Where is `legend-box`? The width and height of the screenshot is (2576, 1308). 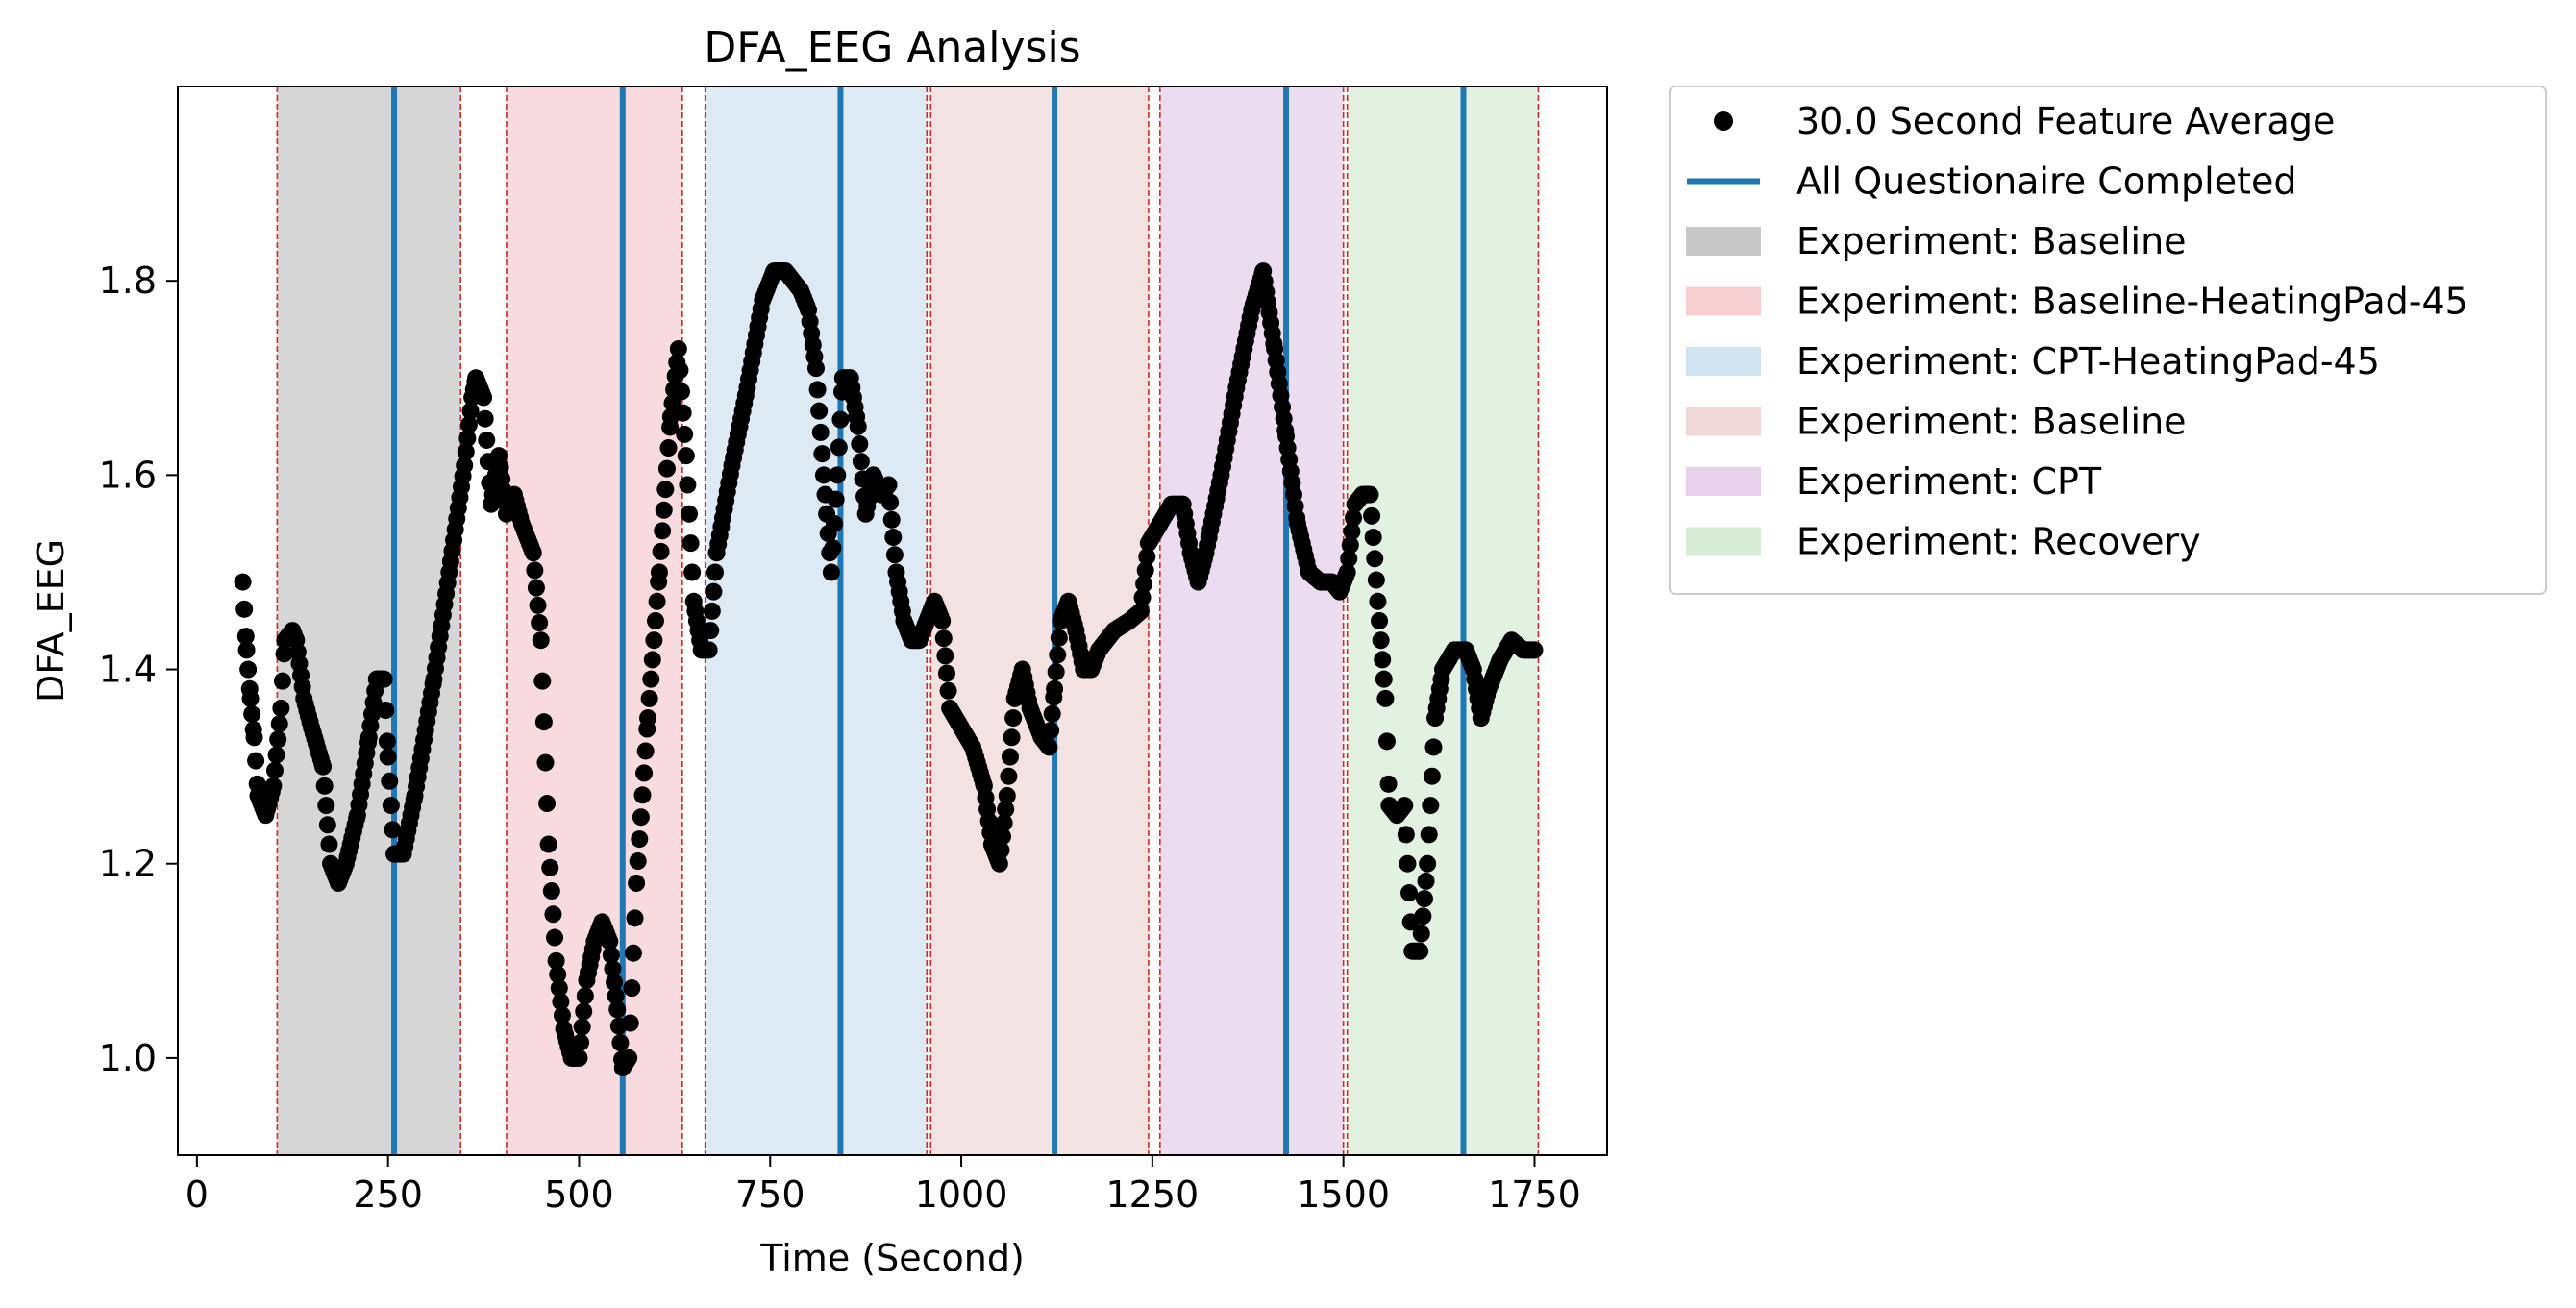 legend-box is located at coordinates (2108, 341).